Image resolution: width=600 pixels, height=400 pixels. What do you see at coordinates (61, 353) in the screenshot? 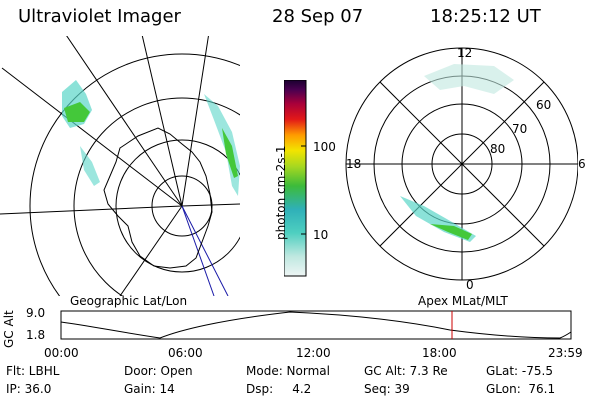
I see `time-tick-0: 00:00` at bounding box center [61, 353].